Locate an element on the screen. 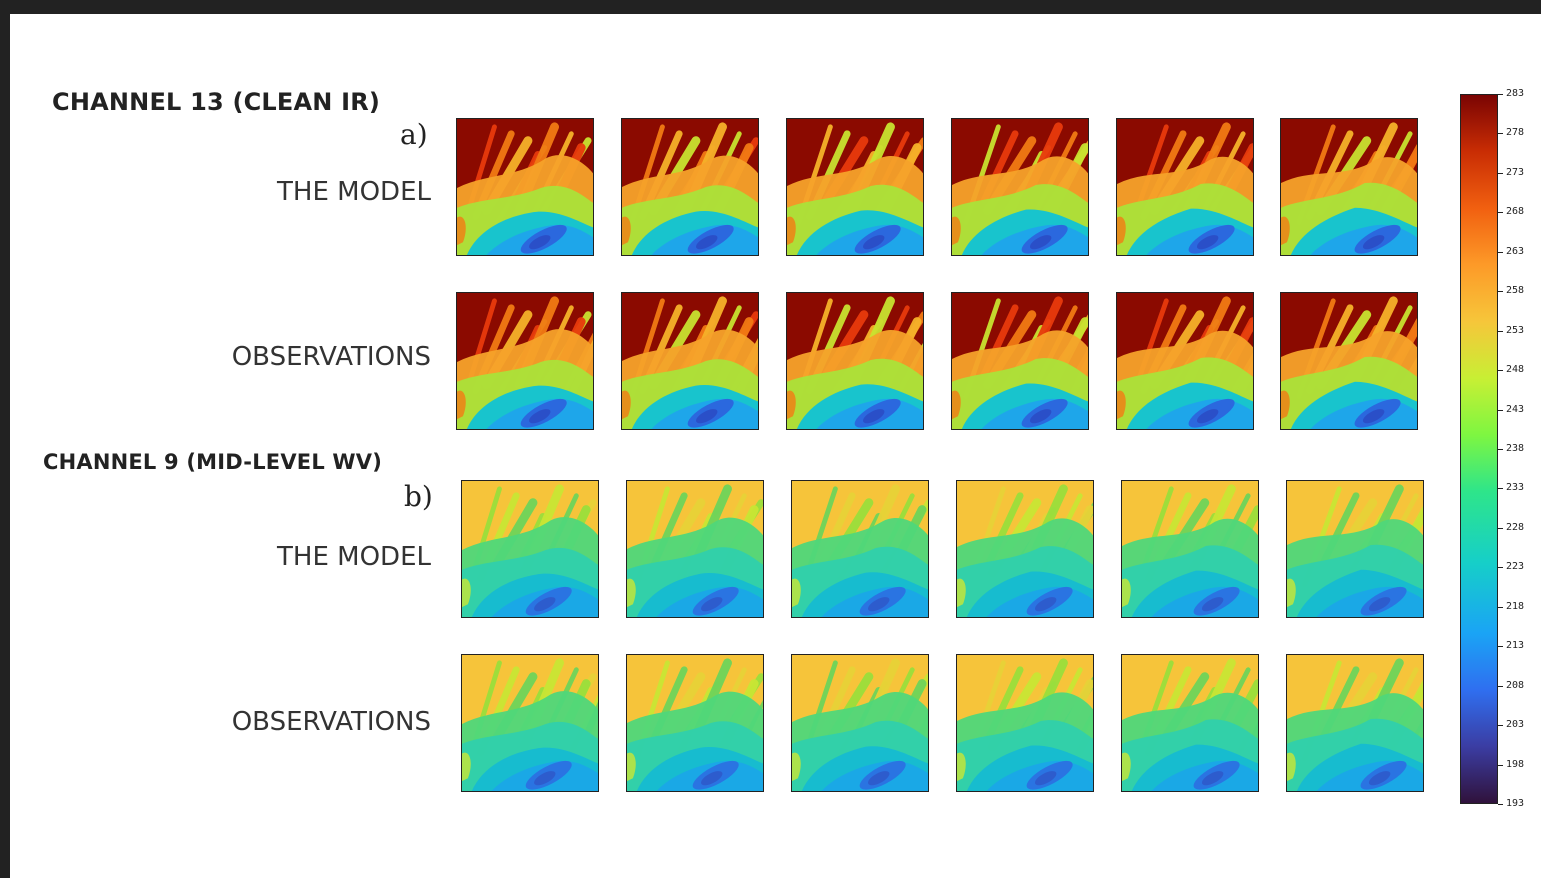 This screenshot has width=1541, height=878. colorbar-tick-label: 268 is located at coordinates (1515, 212).